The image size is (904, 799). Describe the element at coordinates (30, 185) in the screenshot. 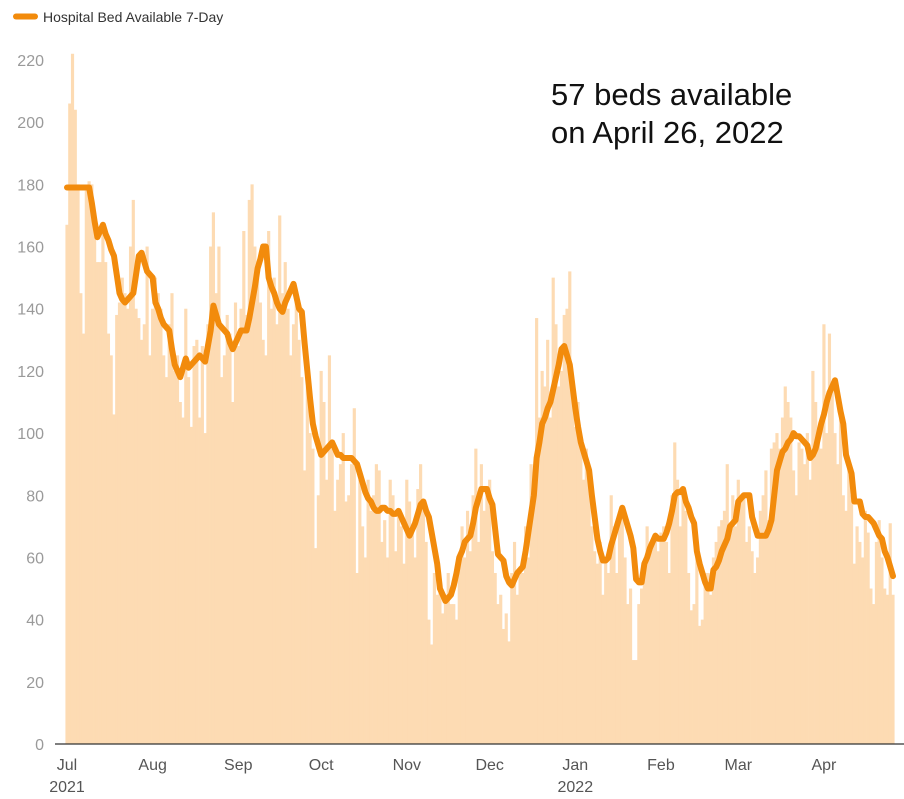

I see `y-tick-label: 180` at that location.